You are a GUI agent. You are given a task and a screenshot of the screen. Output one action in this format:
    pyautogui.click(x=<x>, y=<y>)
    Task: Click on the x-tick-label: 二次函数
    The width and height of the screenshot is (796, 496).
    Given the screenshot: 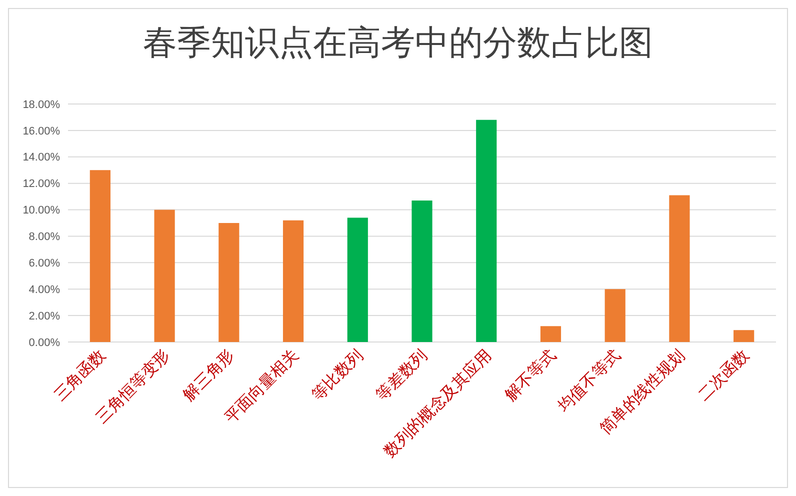 What is the action you would take?
    pyautogui.click(x=723, y=374)
    